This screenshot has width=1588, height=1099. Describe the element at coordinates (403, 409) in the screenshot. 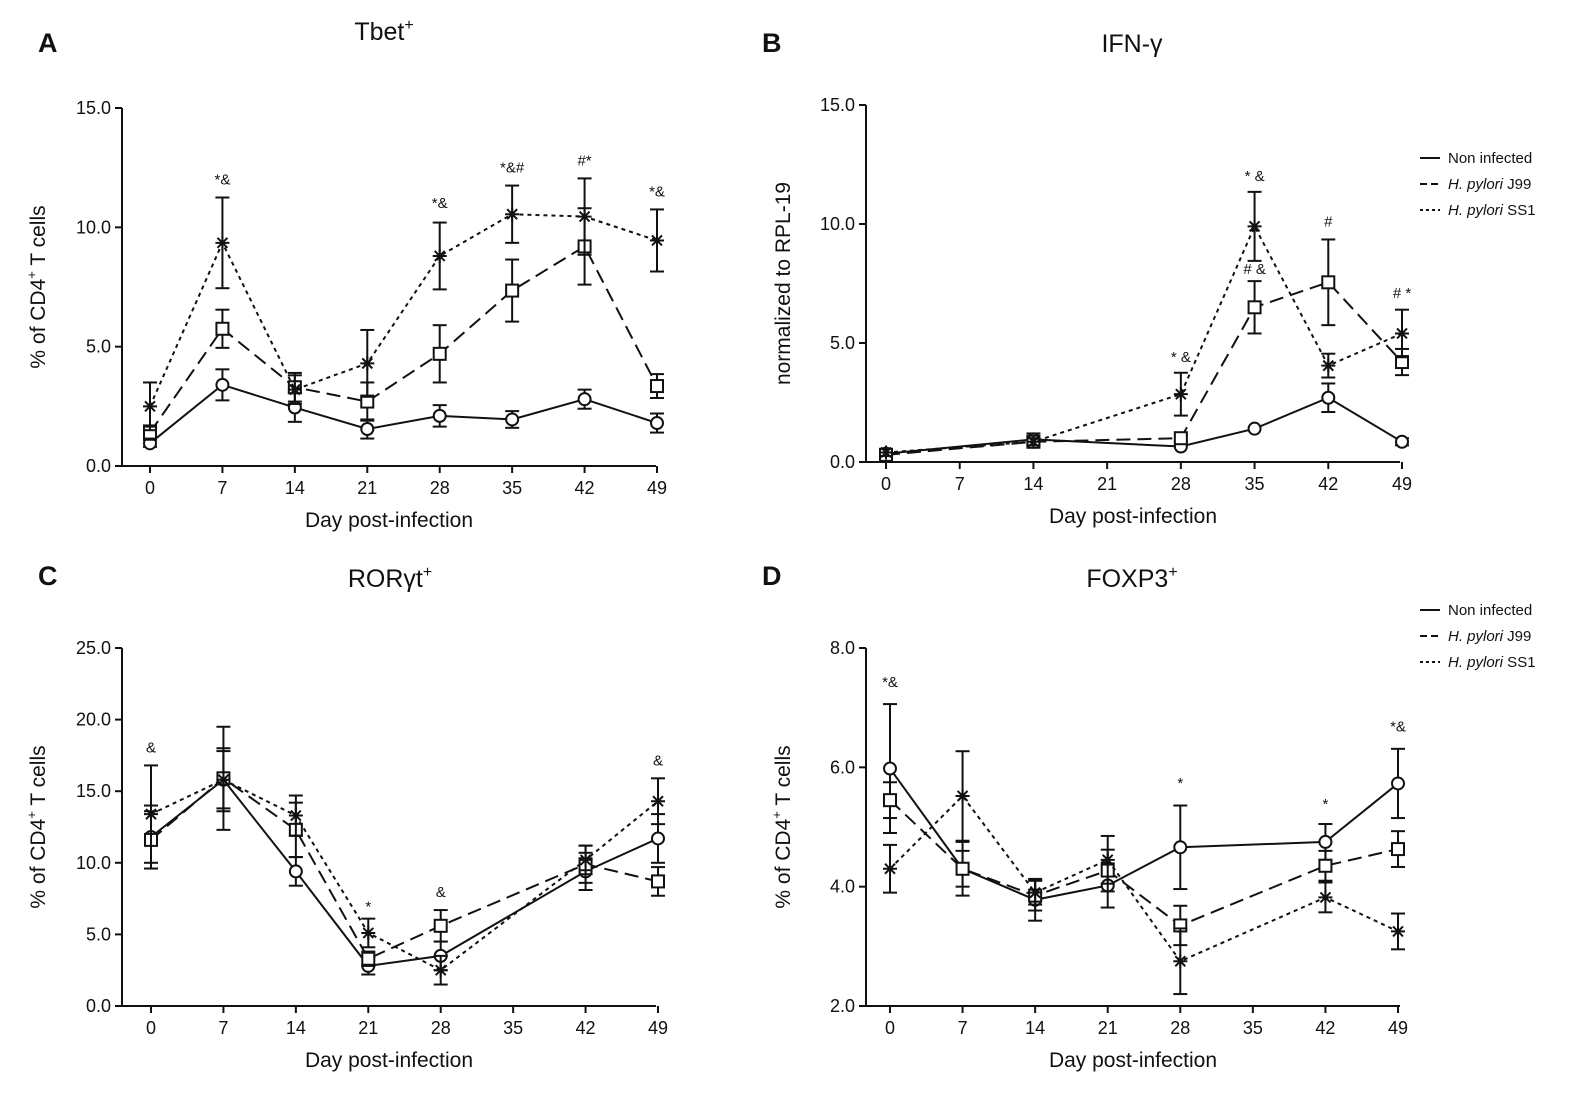

I see `series-circle` at that location.